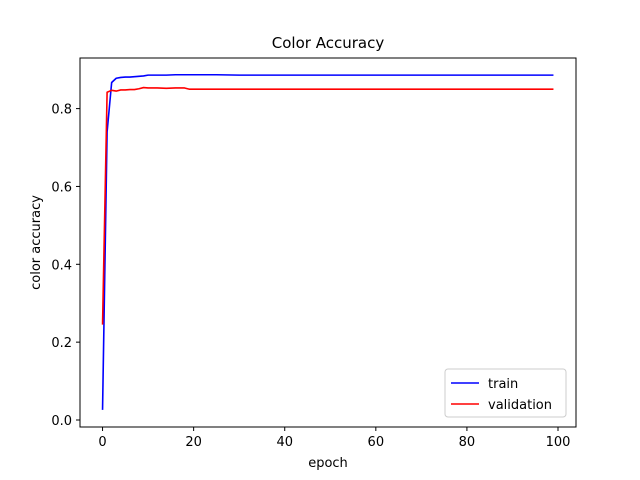 The image size is (640, 480). I want to click on x-axis: 0 20 40 60 80 100, so click(334, 438).